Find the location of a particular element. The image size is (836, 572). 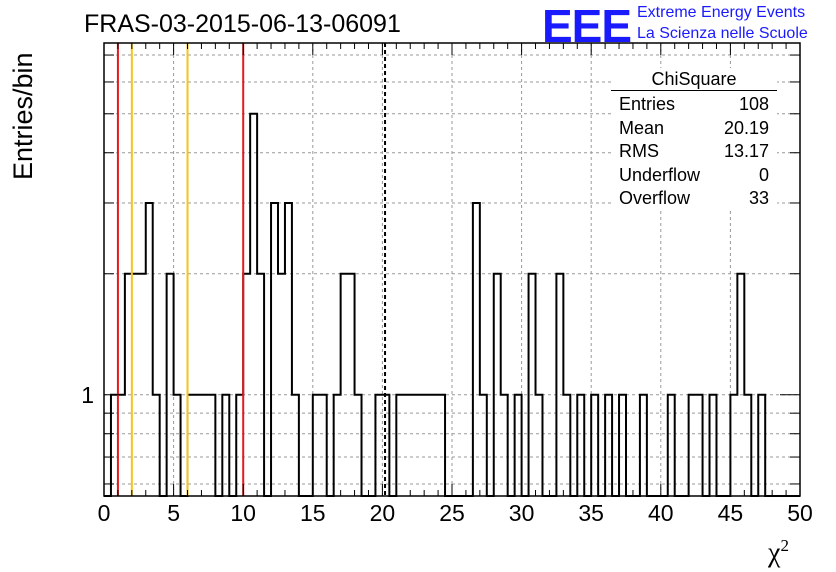

x-axis-label: χ2 is located at coordinates (778, 552).